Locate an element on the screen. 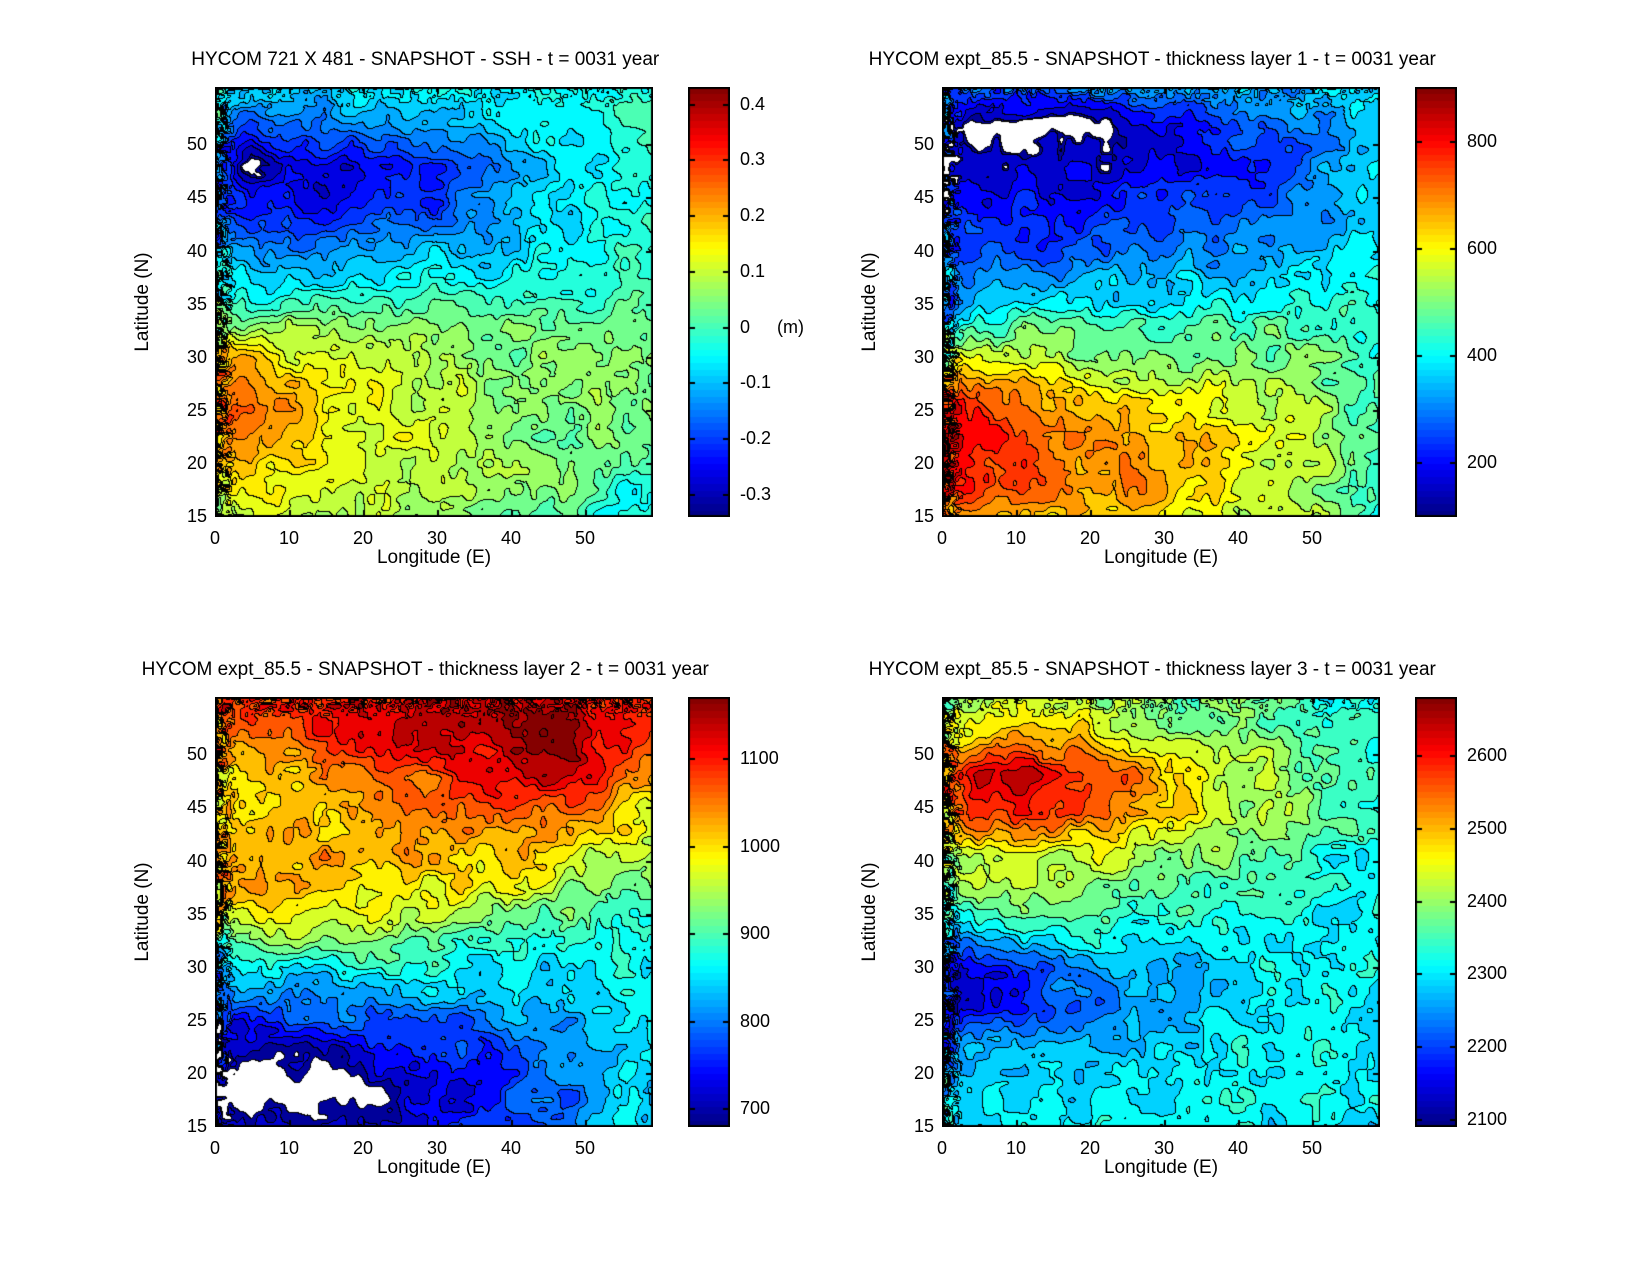  colorbar-tick-label: 2600 is located at coordinates (1487, 755).